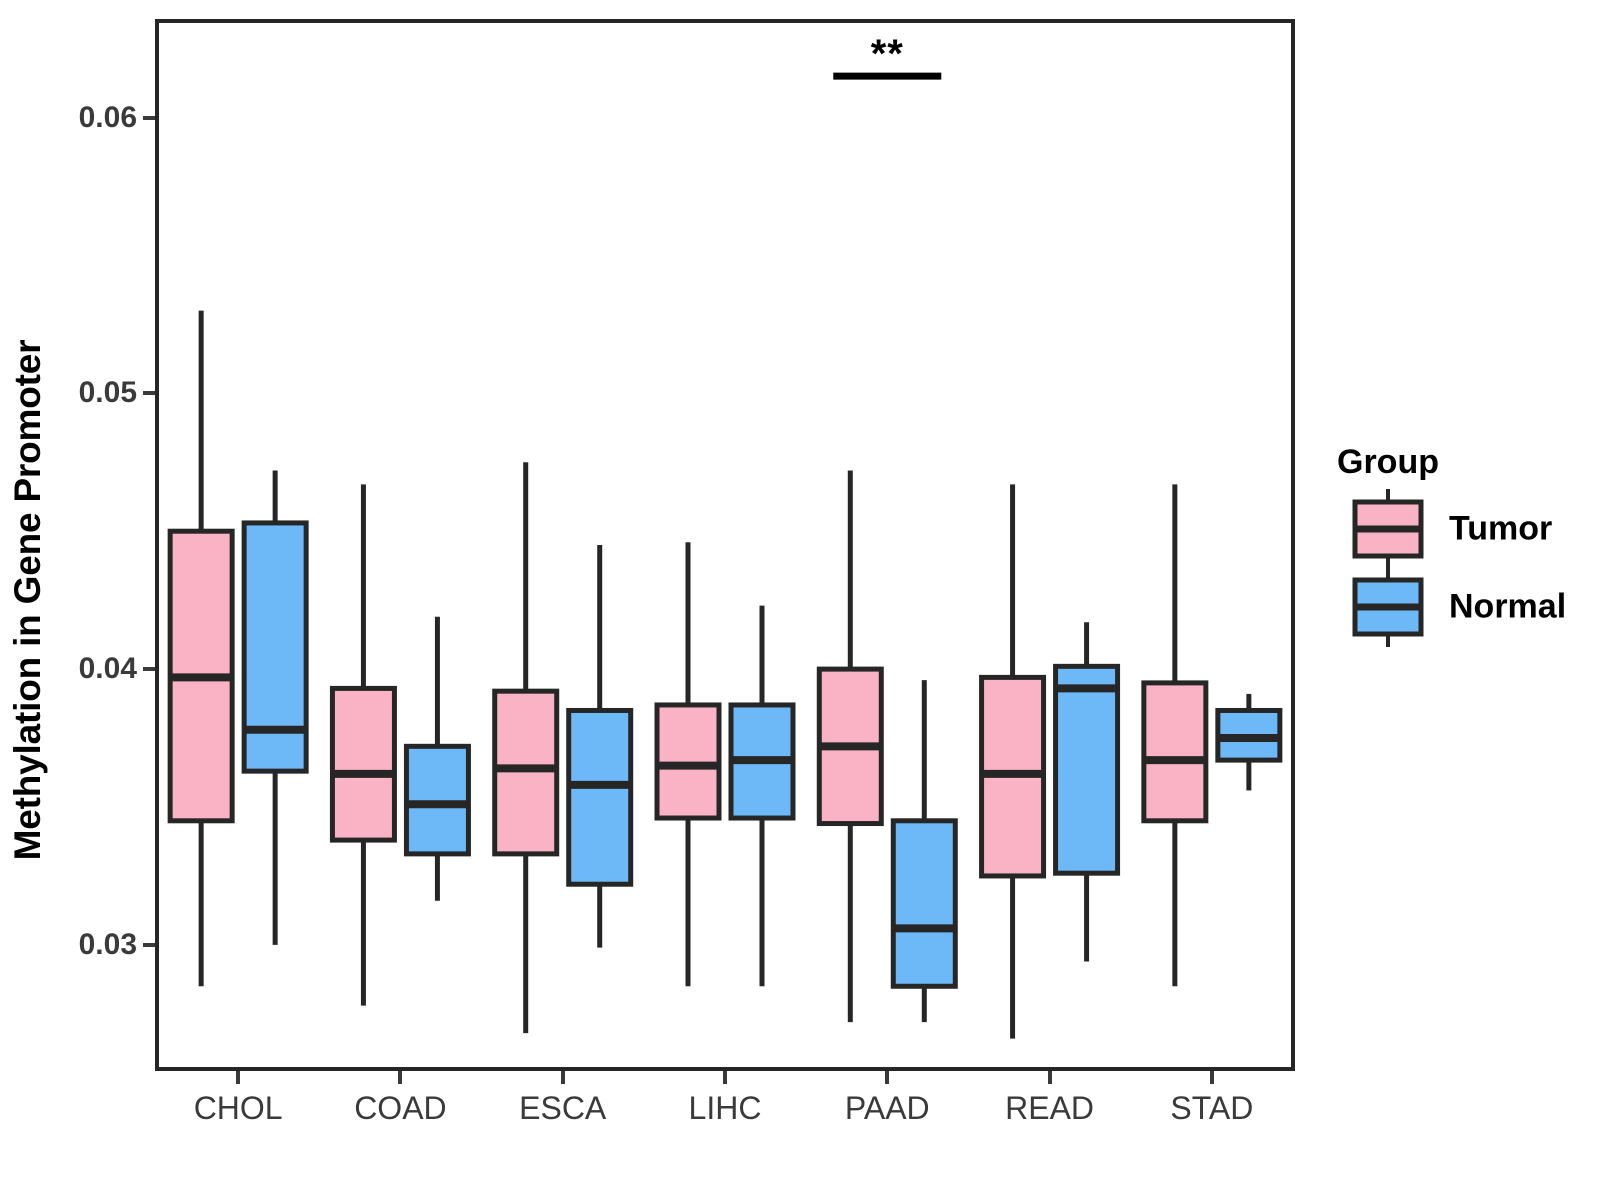 The width and height of the screenshot is (1600, 1200). What do you see at coordinates (1212, 1108) in the screenshot?
I see `x-tick-label-stad: STAD` at bounding box center [1212, 1108].